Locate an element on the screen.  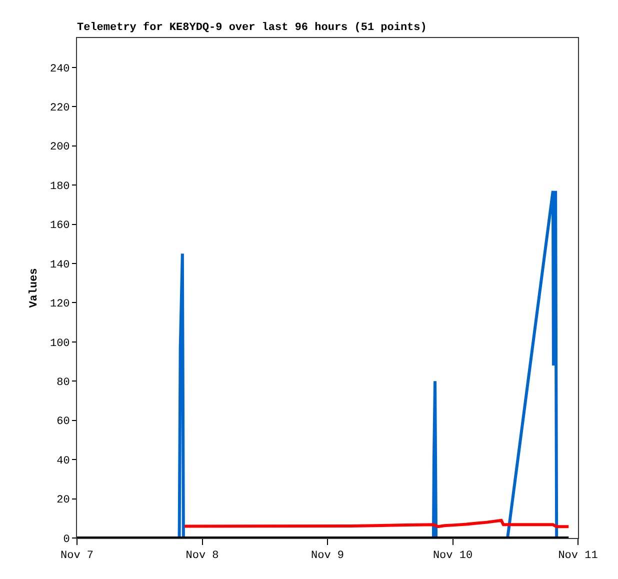
y-tick-label: 80 is located at coordinates (63, 382).